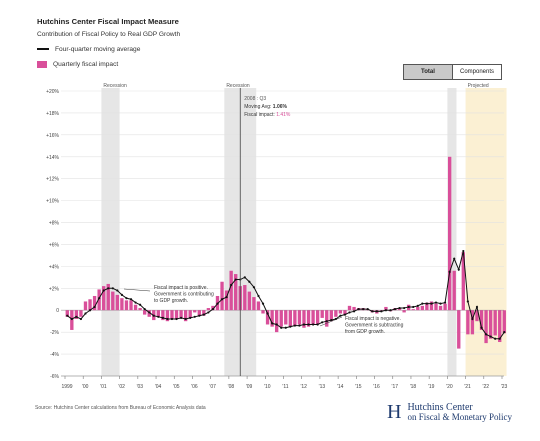 Image resolution: width=540 pixels, height=441 pixels. Describe the element at coordinates (103, 387) in the screenshot. I see `x-tick-label: '01` at that location.